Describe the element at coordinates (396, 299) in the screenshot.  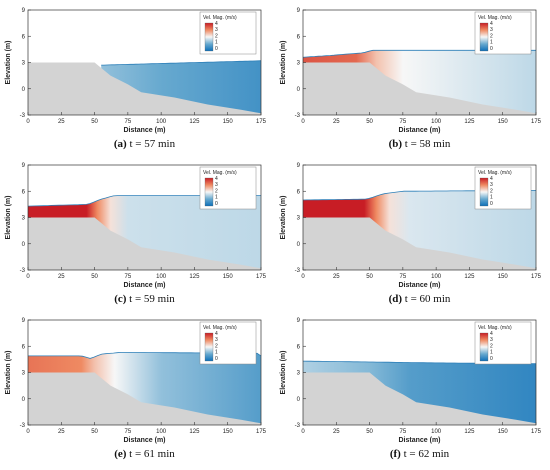
I see `panel-caption-label: (d)` at that location.